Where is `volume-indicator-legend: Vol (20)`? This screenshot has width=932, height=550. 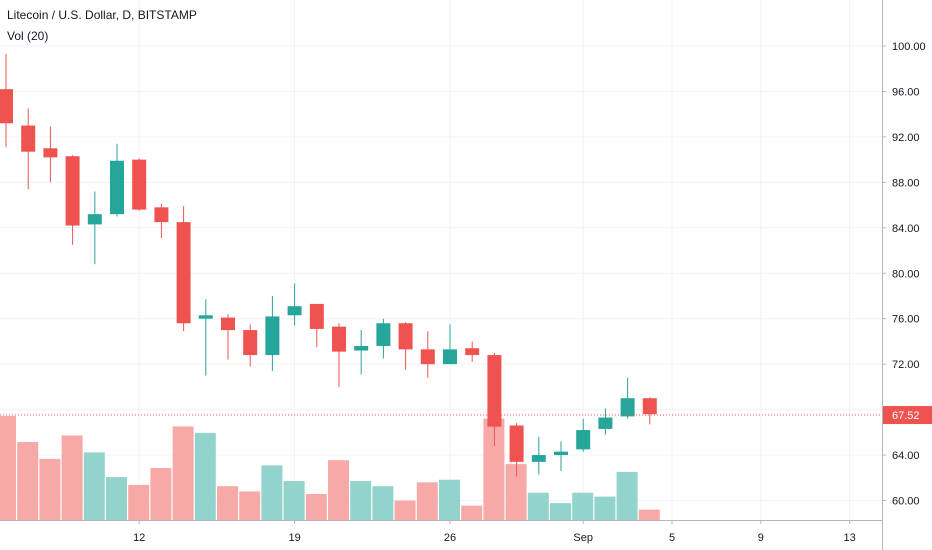 volume-indicator-legend: Vol (20) is located at coordinates (28, 36).